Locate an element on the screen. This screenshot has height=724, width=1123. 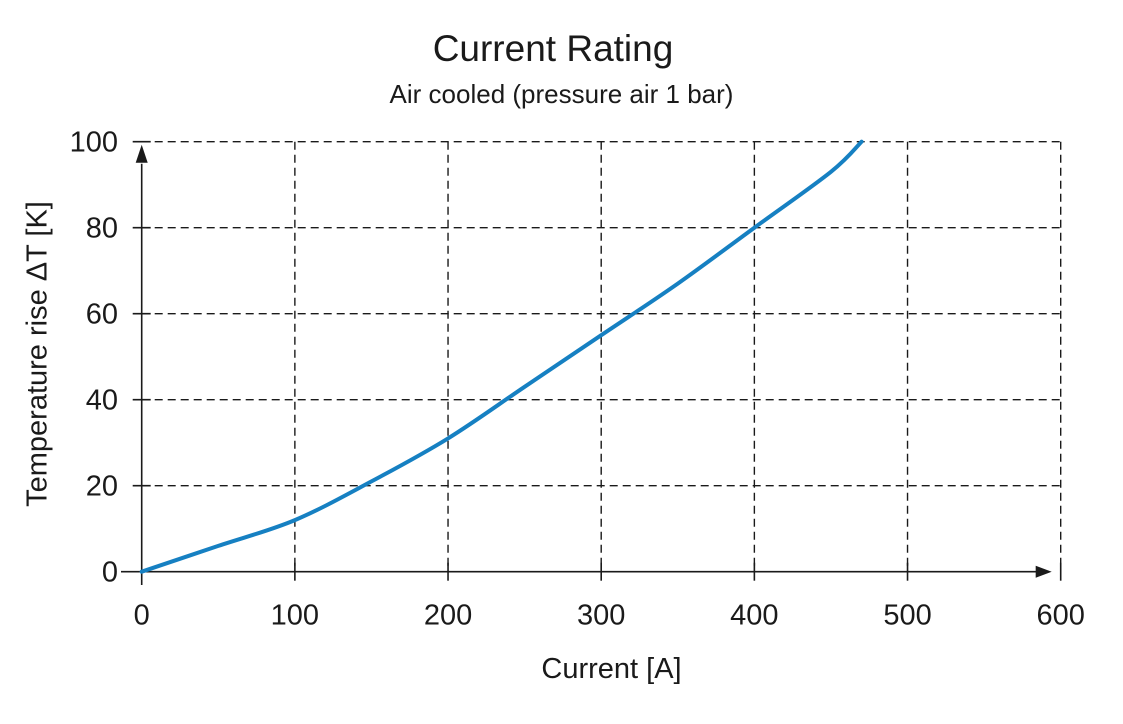
y-tick-label: 100 is located at coordinates (94, 143).